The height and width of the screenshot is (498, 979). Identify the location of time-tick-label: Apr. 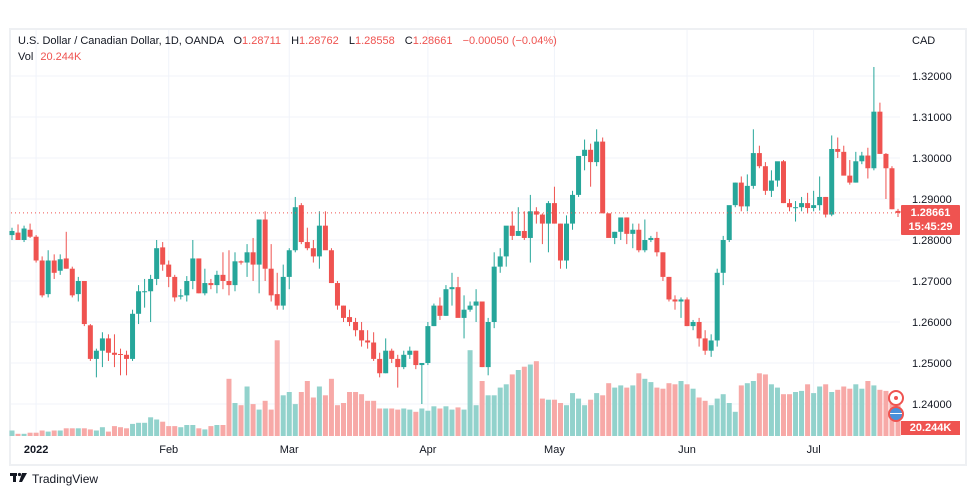
(427, 450).